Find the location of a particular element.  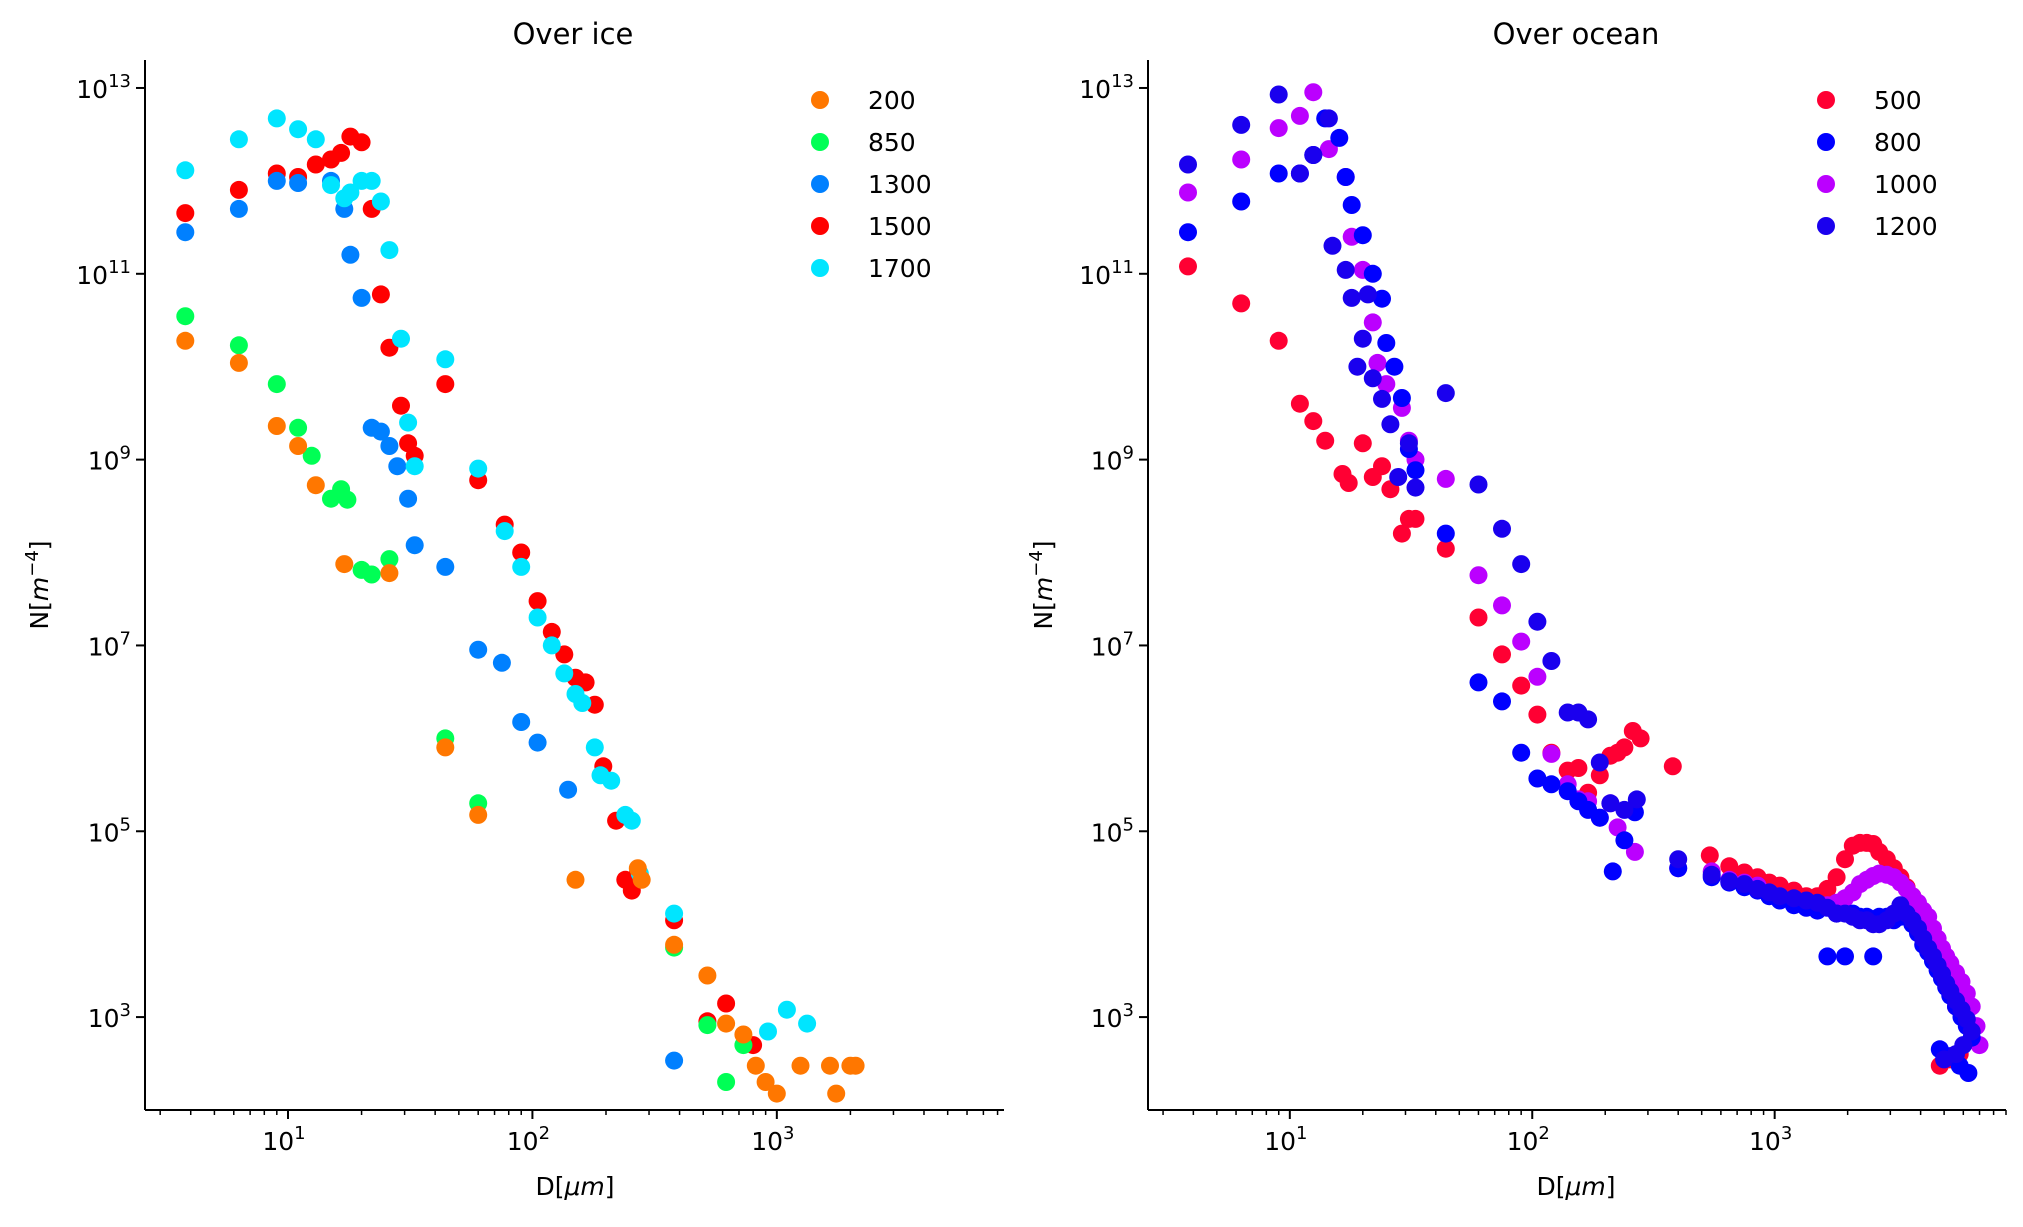

legend-label: 500 is located at coordinates (1898, 100).